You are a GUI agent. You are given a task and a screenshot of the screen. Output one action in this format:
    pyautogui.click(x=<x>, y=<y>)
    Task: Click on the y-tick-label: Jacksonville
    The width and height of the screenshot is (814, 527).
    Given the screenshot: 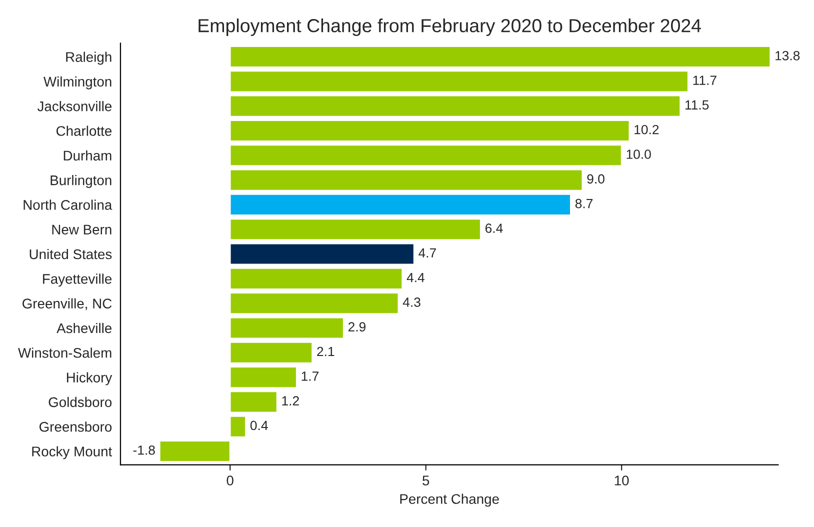 What is the action you would take?
    pyautogui.click(x=74, y=106)
    